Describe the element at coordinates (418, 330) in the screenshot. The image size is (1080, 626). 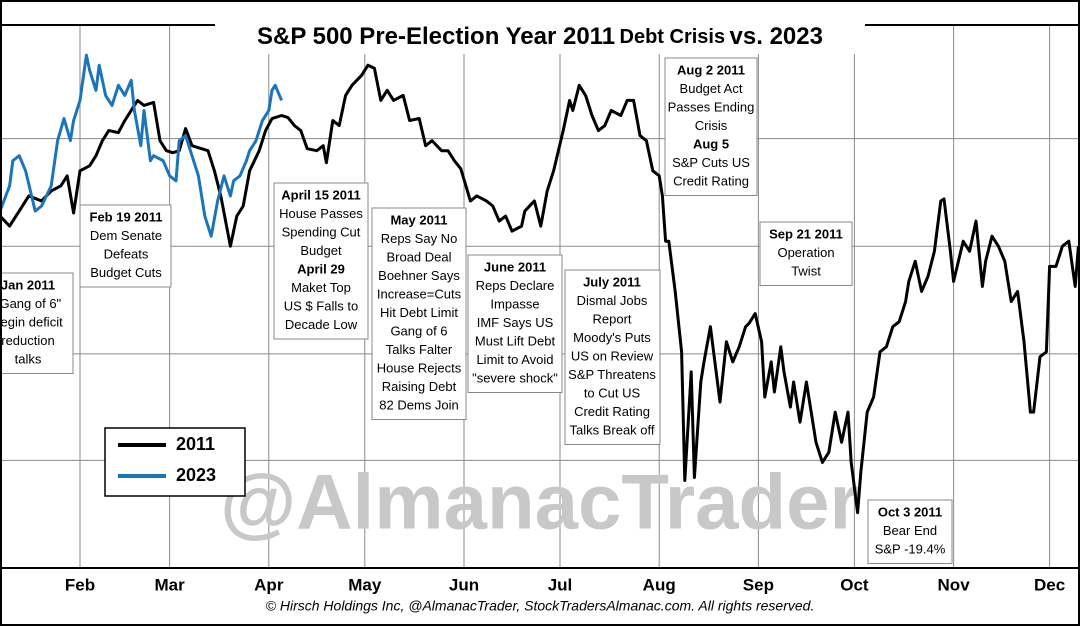
I see `annotation-text: Gang of 6` at that location.